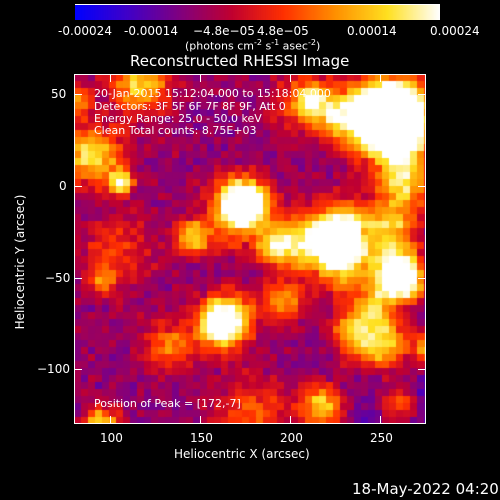 Image resolution: width=500 pixels, height=500 pixels. What do you see at coordinates (212, 93) in the screenshot?
I see `info-time-range: 20-Jan-2015 15:12:04.000 to 15:18:04.000` at bounding box center [212, 93].